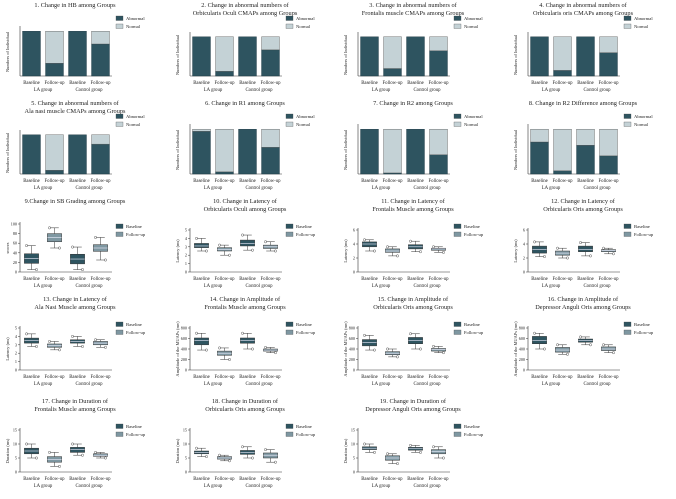 The image size is (676, 499). What do you see at coordinates (583, 201) in the screenshot?
I see `chart-title-line: 12. Change in Latency of` at bounding box center [583, 201].